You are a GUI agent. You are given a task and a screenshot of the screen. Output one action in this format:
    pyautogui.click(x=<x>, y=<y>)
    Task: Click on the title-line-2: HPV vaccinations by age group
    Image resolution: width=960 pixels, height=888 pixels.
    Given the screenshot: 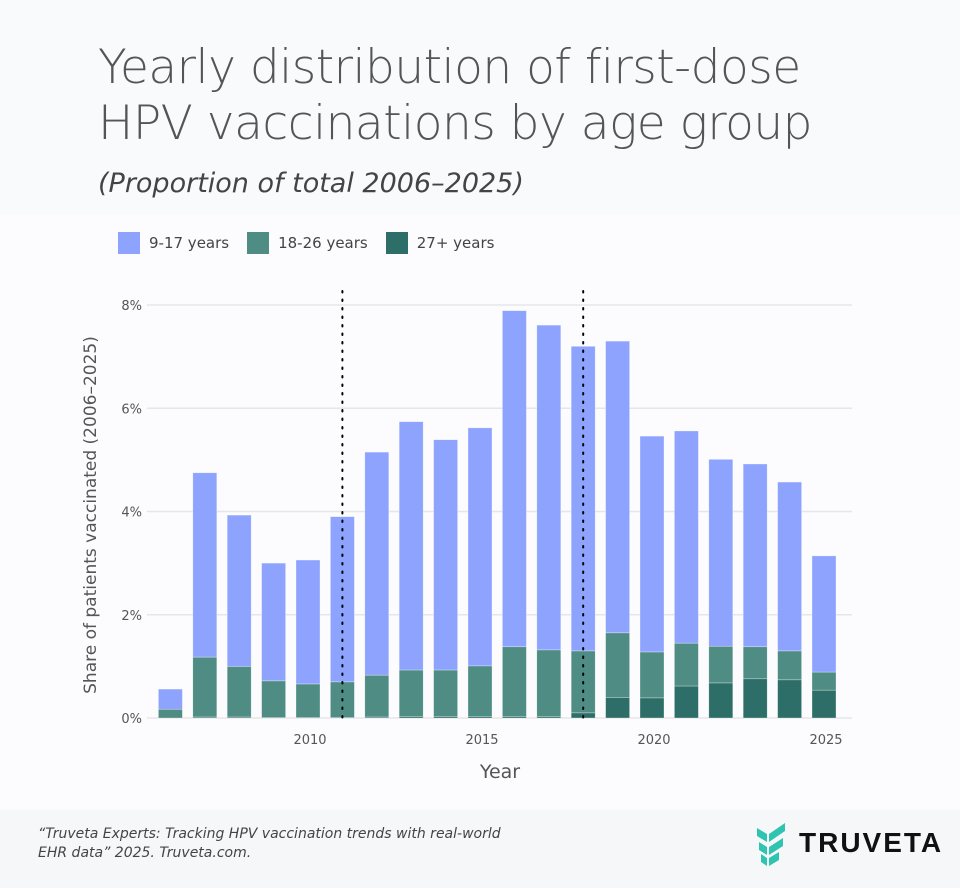 What is the action you would take?
    pyautogui.click(x=455, y=123)
    